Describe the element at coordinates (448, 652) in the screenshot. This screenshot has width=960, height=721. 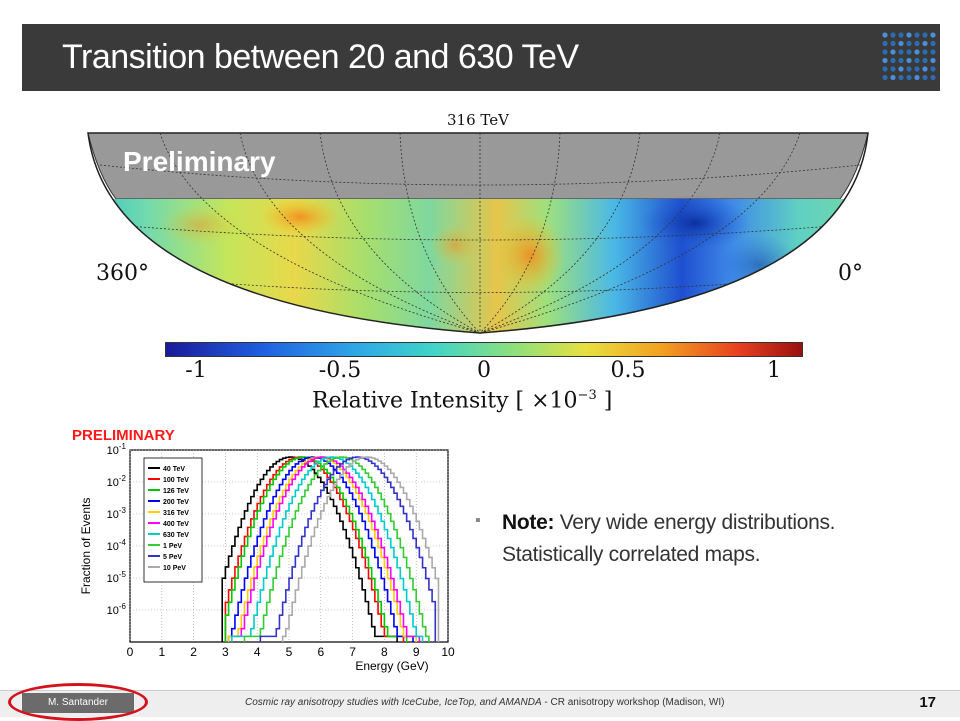
I see `x-tick-label: 10` at that location.